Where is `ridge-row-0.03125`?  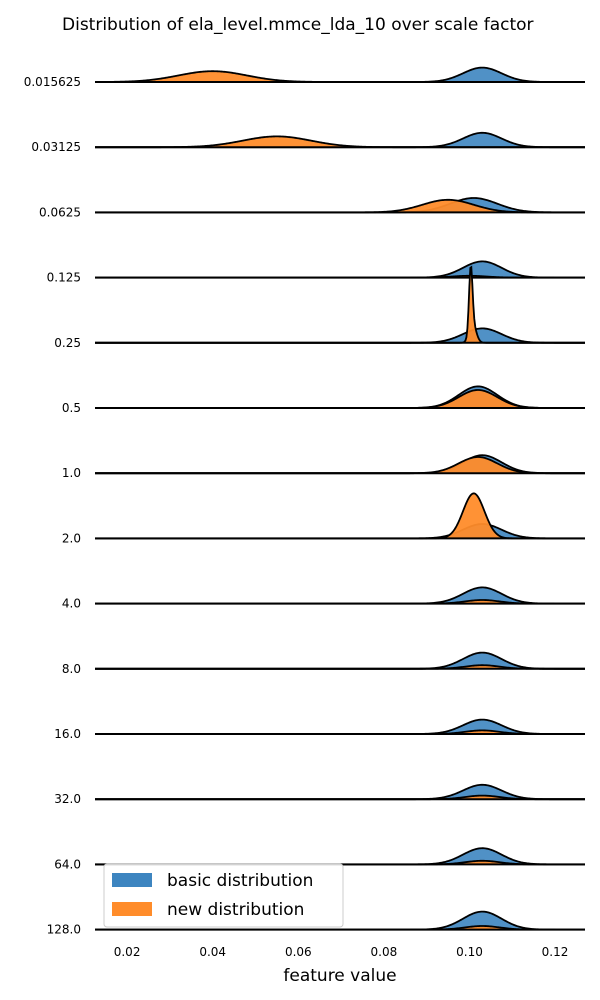 ridge-row-0.03125 is located at coordinates (340, 140).